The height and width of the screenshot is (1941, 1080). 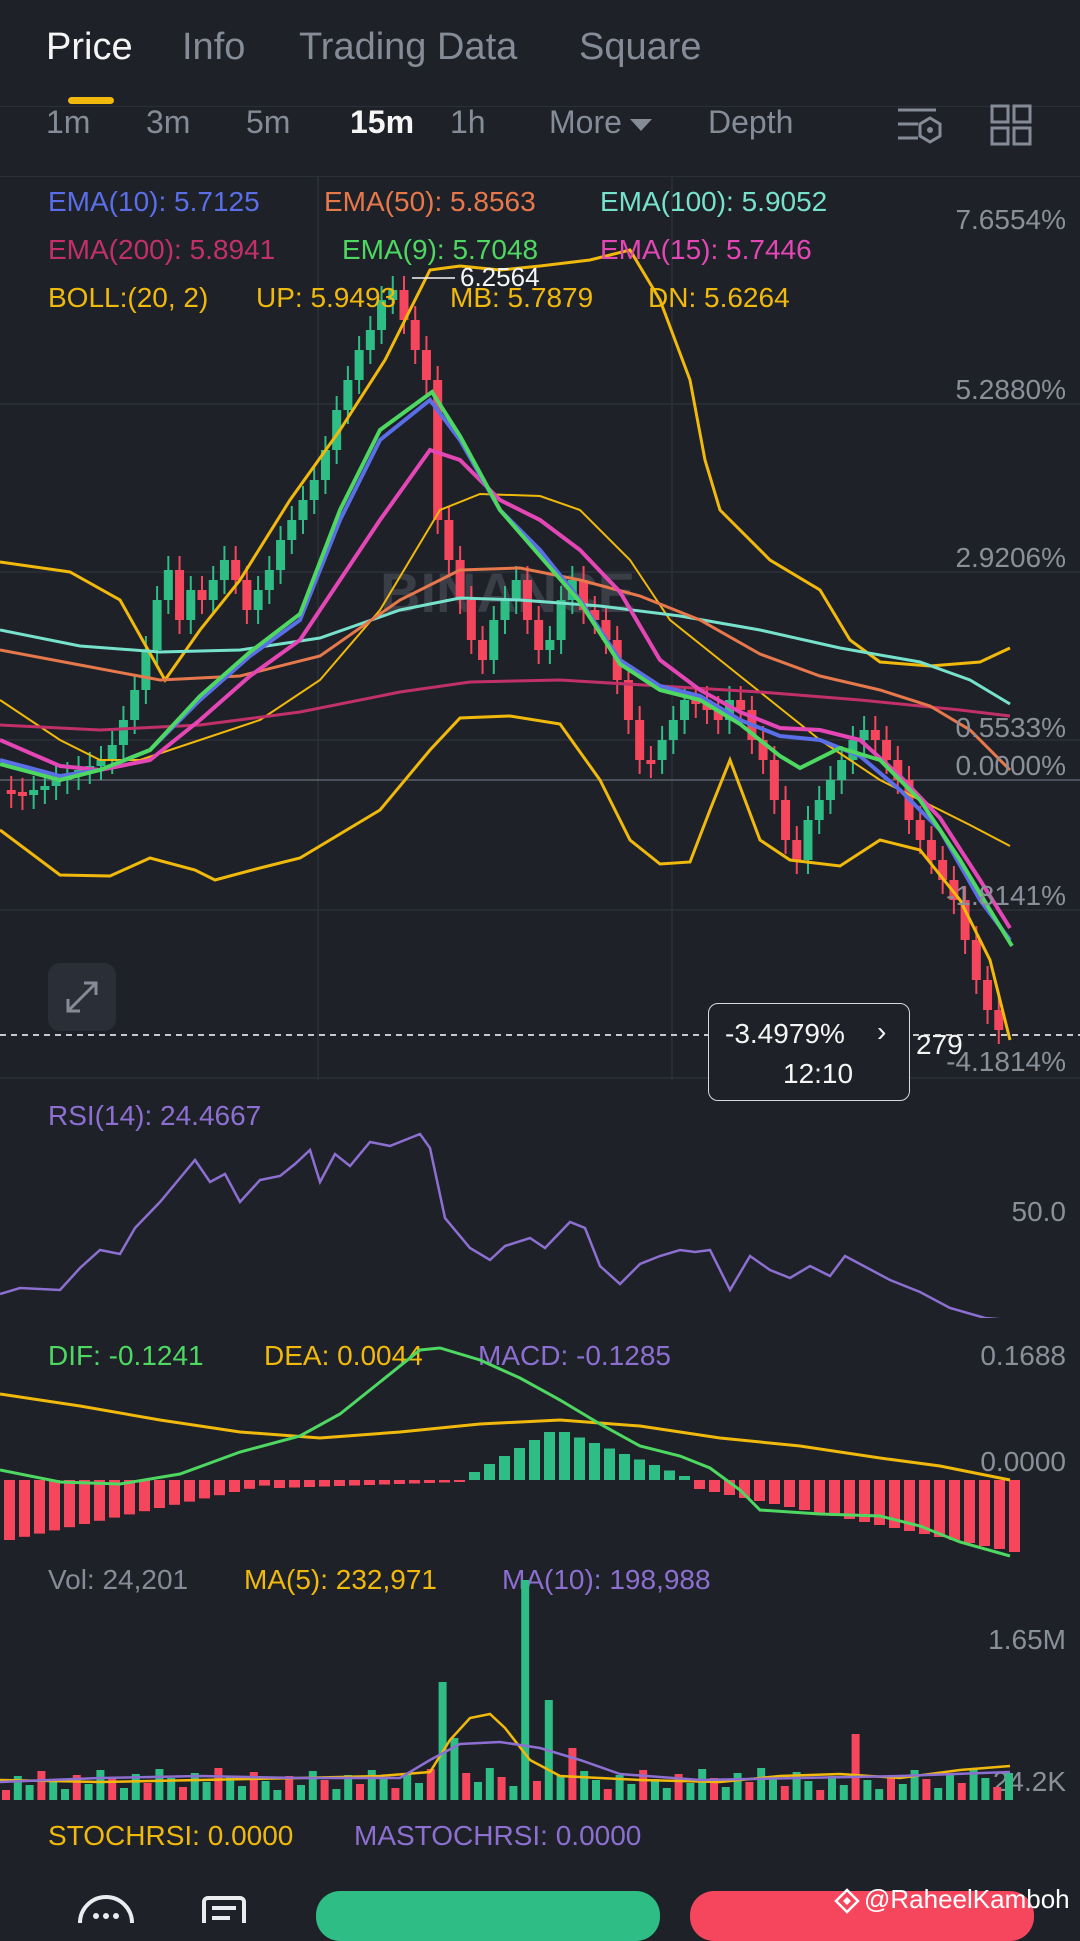 I want to click on chat-icon, so click(x=106, y=1907).